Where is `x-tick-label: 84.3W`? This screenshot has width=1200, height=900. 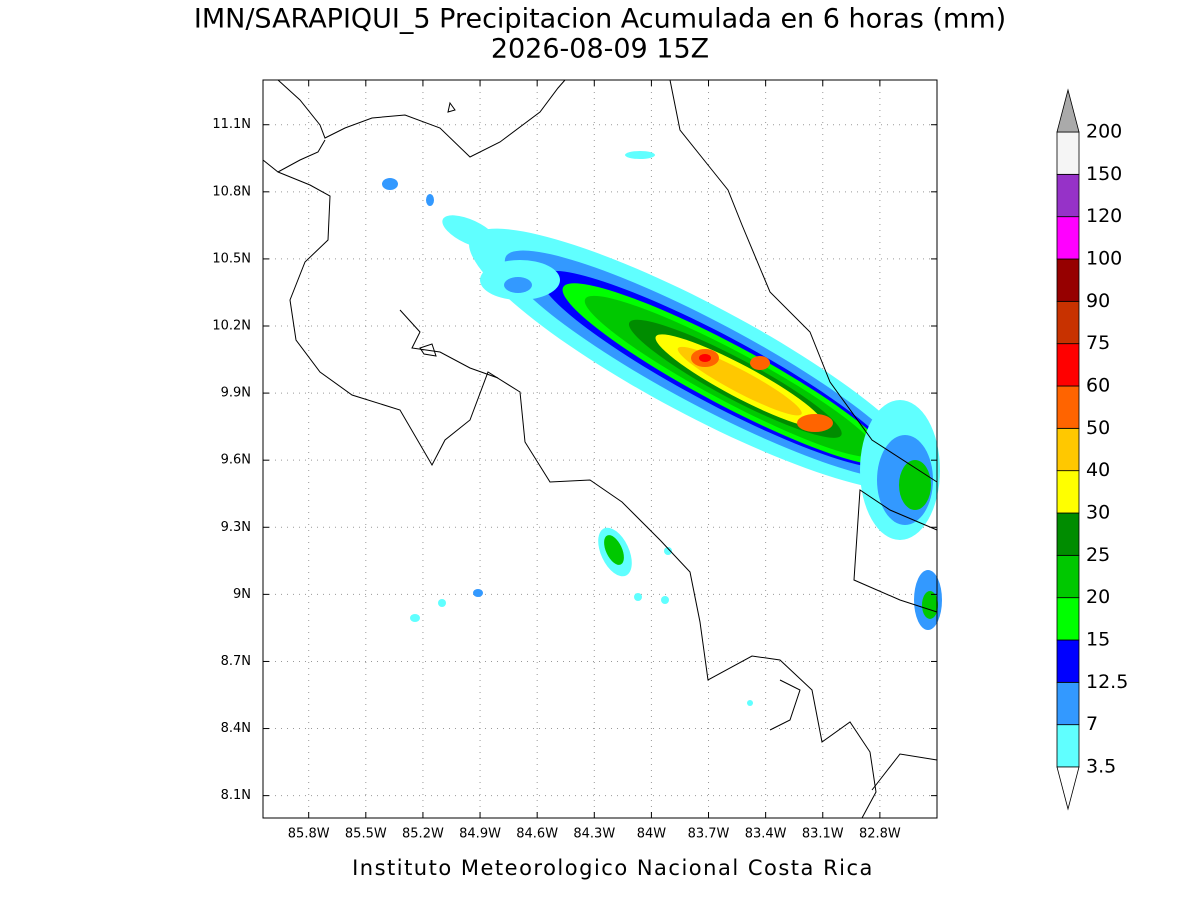 x-tick-label: 84.3W is located at coordinates (594, 834).